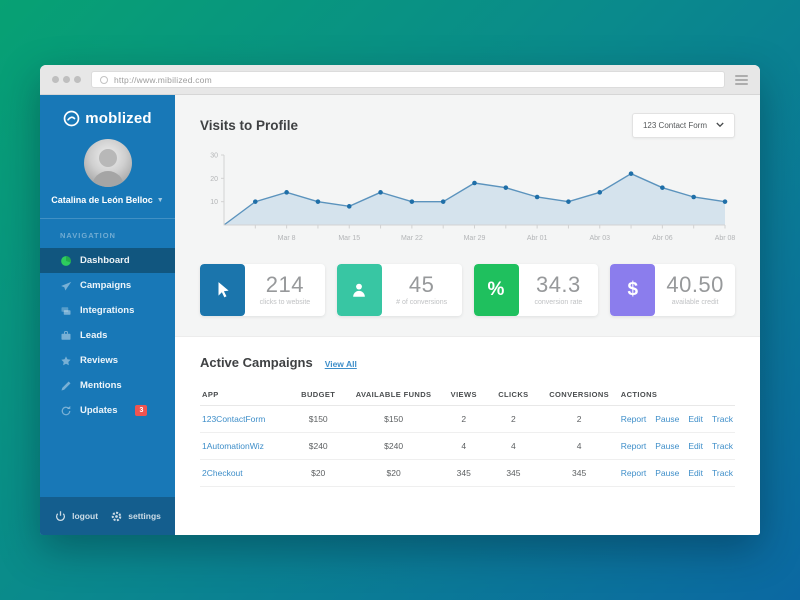 This screenshot has width=800, height=600. Describe the element at coordinates (318, 395) in the screenshot. I see `column-header: BUDGET` at that location.